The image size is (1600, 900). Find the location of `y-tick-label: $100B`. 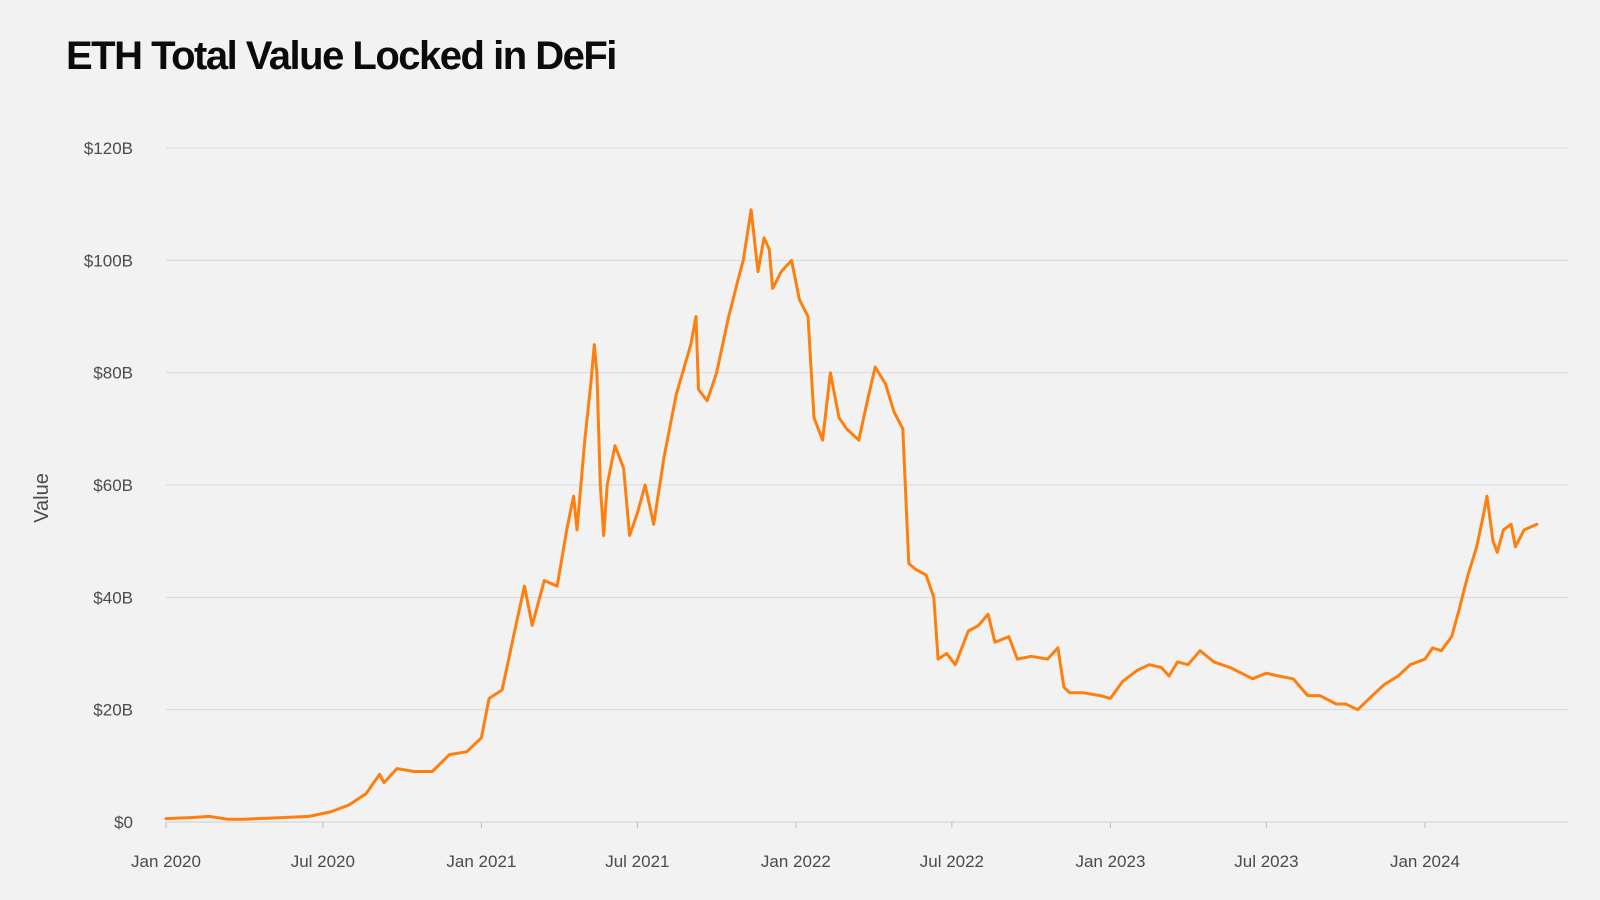

y-tick-label: $100B is located at coordinates (108, 260).